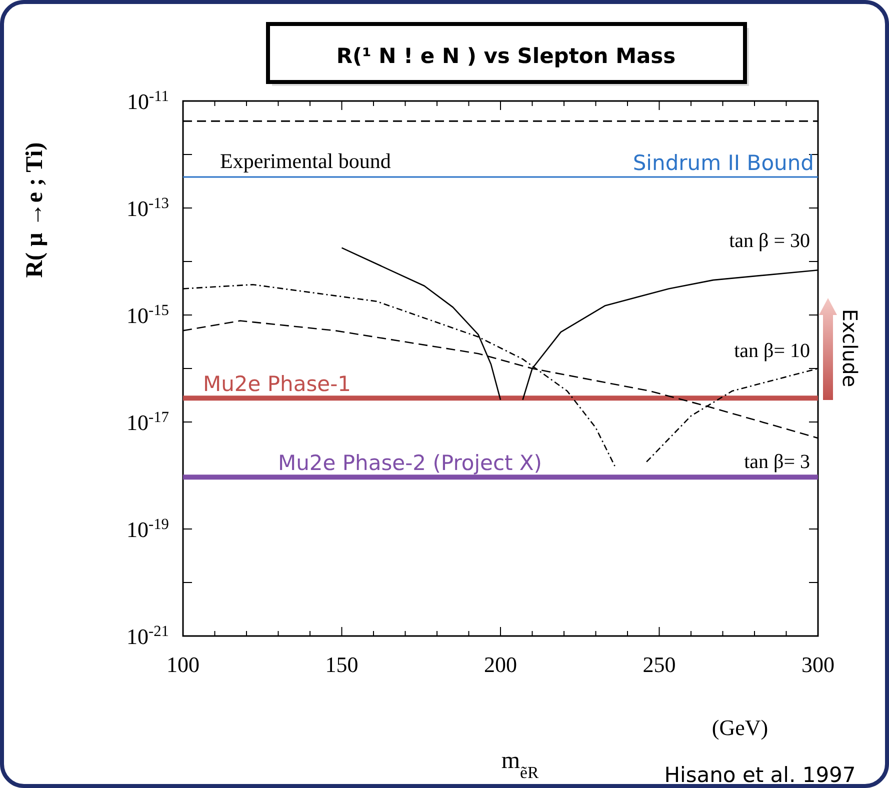 This screenshot has height=788, width=889. Describe the element at coordinates (410, 463) in the screenshot. I see `ref-line-label: Mu2e Phase-2 (Project X)` at that location.